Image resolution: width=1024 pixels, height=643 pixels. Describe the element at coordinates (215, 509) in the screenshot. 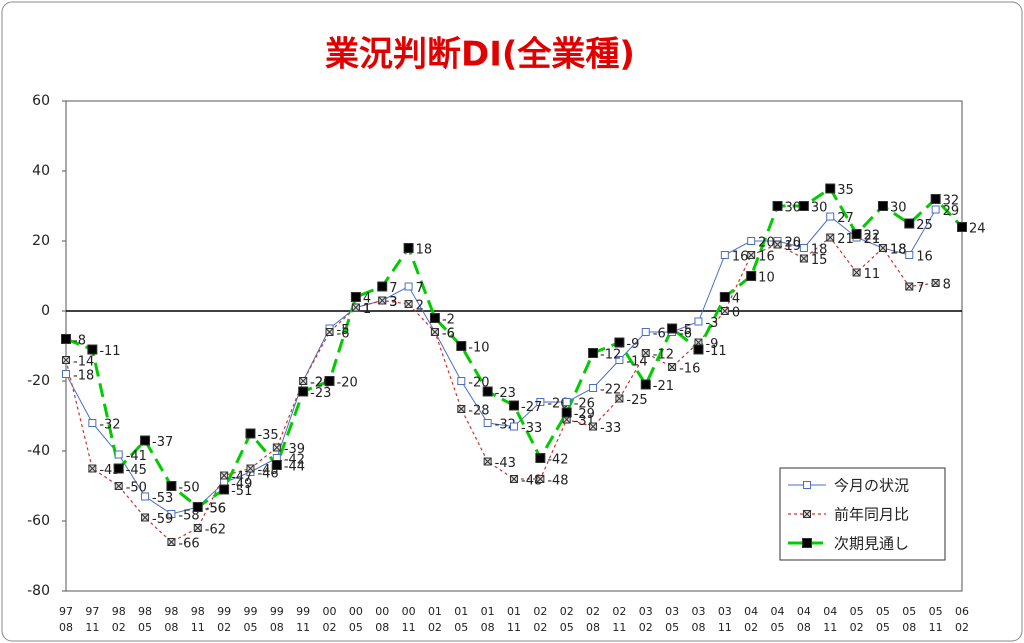

I see `data-label: -56` at that location.